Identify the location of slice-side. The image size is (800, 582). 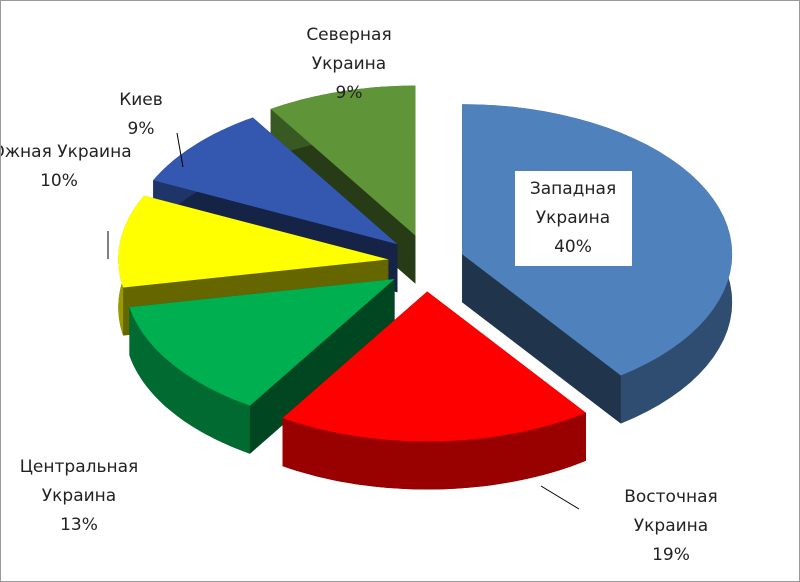
(541, 339).